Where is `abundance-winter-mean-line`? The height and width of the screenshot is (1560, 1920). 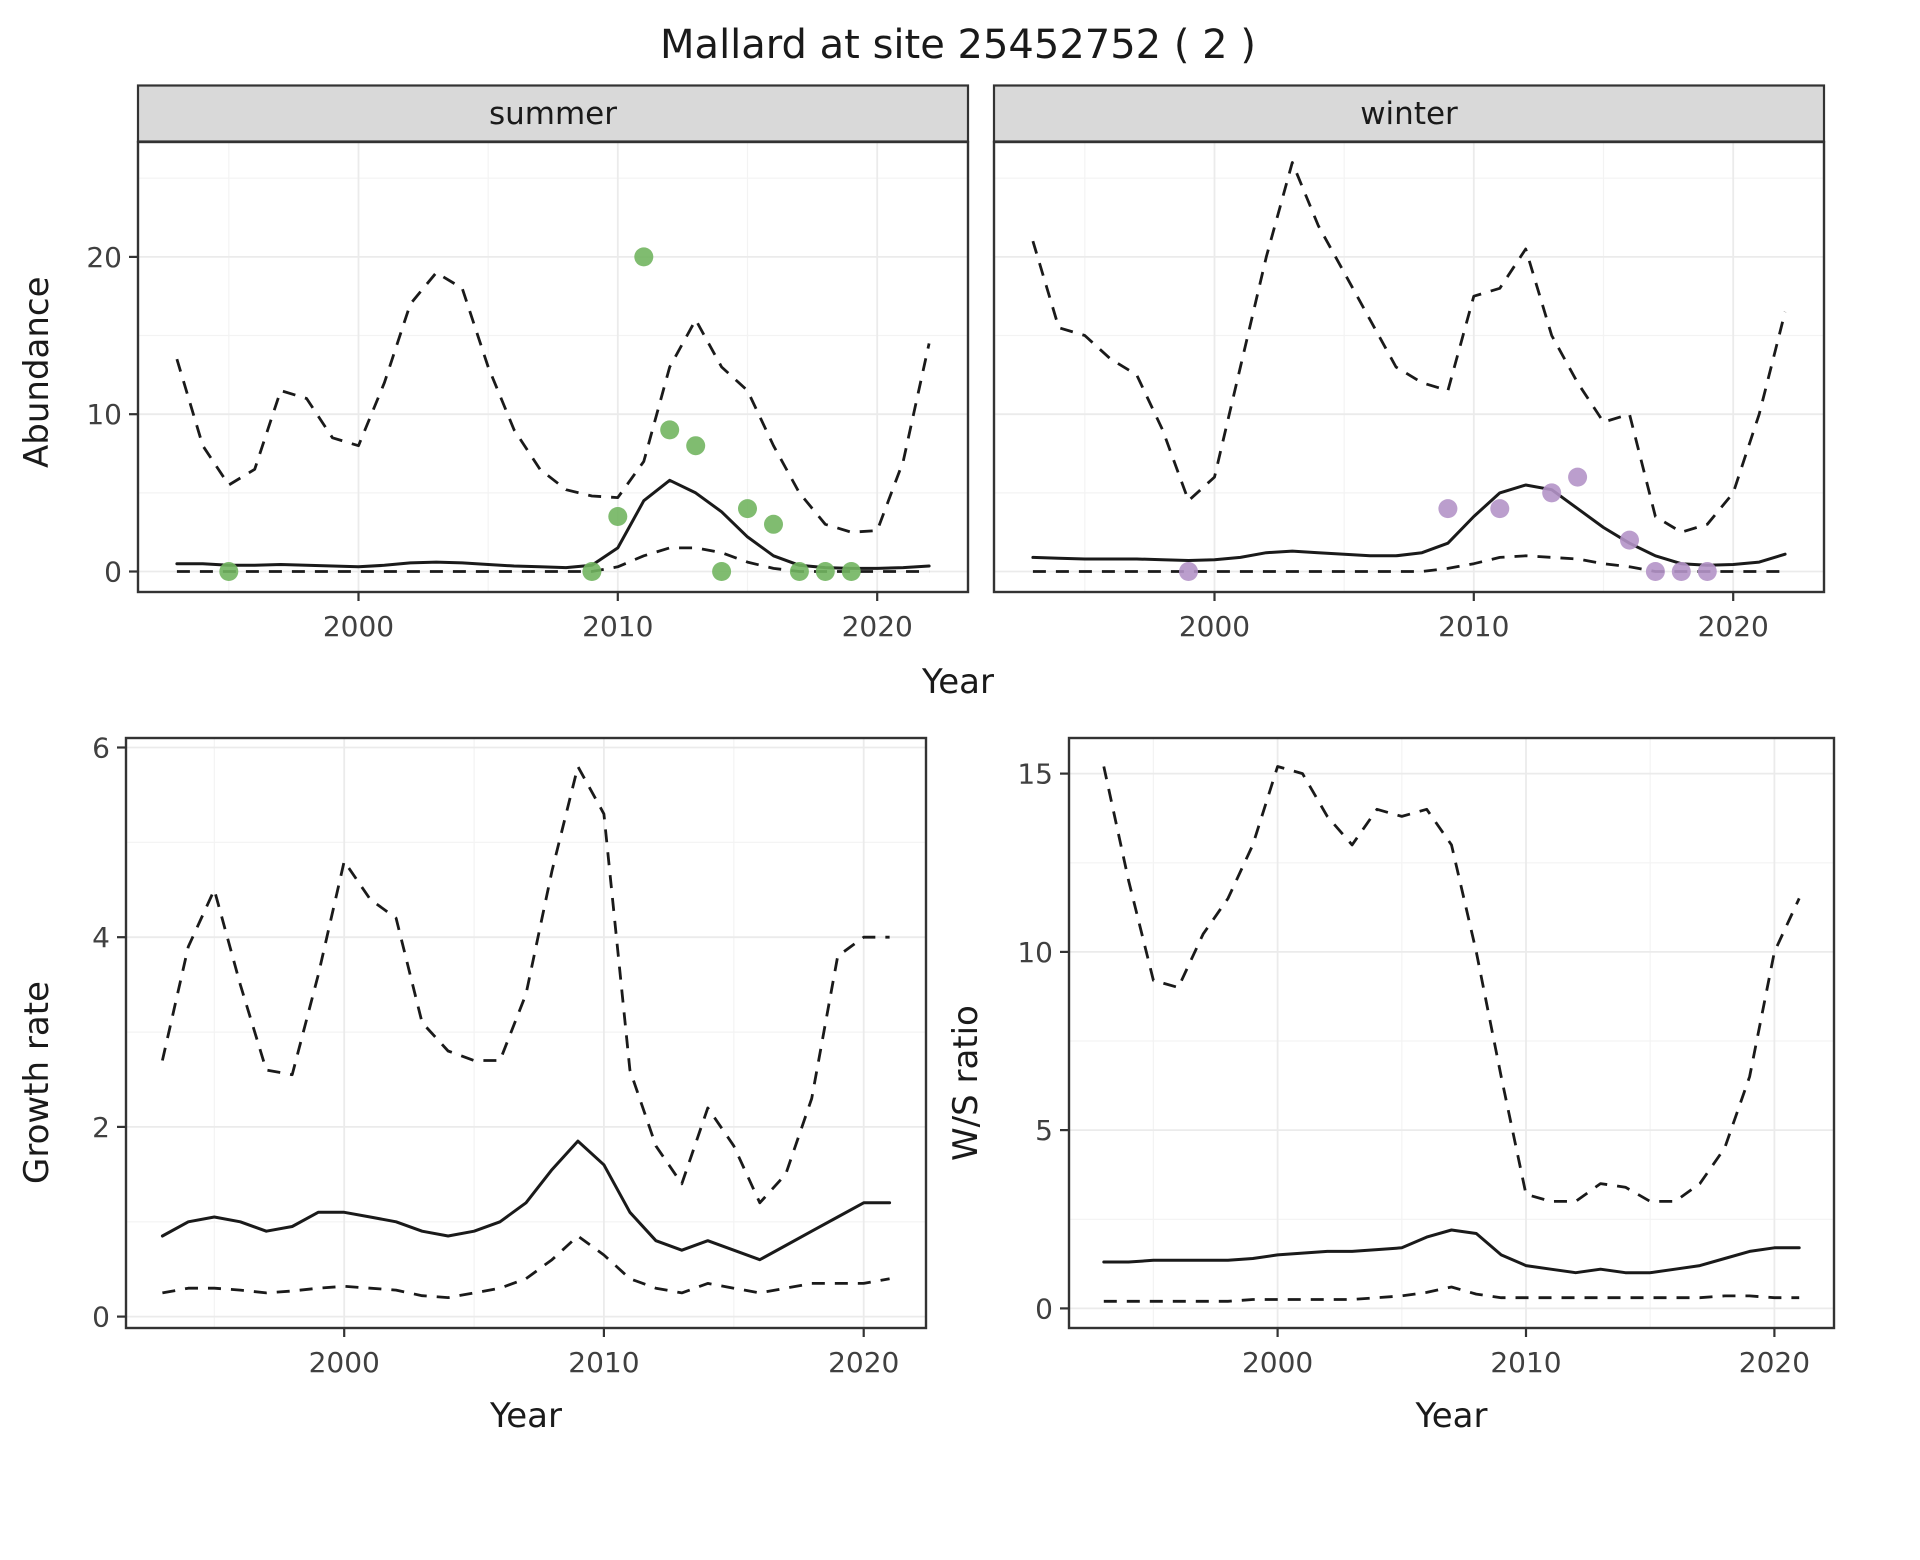
abundance-winter-mean-line is located at coordinates (1409, 525).